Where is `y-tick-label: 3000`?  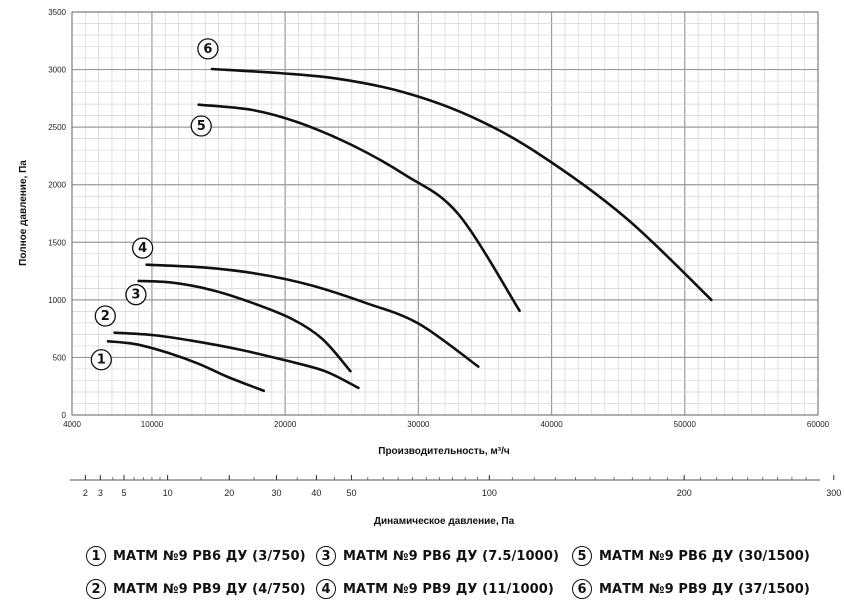
y-tick-label: 3000 is located at coordinates (57, 70).